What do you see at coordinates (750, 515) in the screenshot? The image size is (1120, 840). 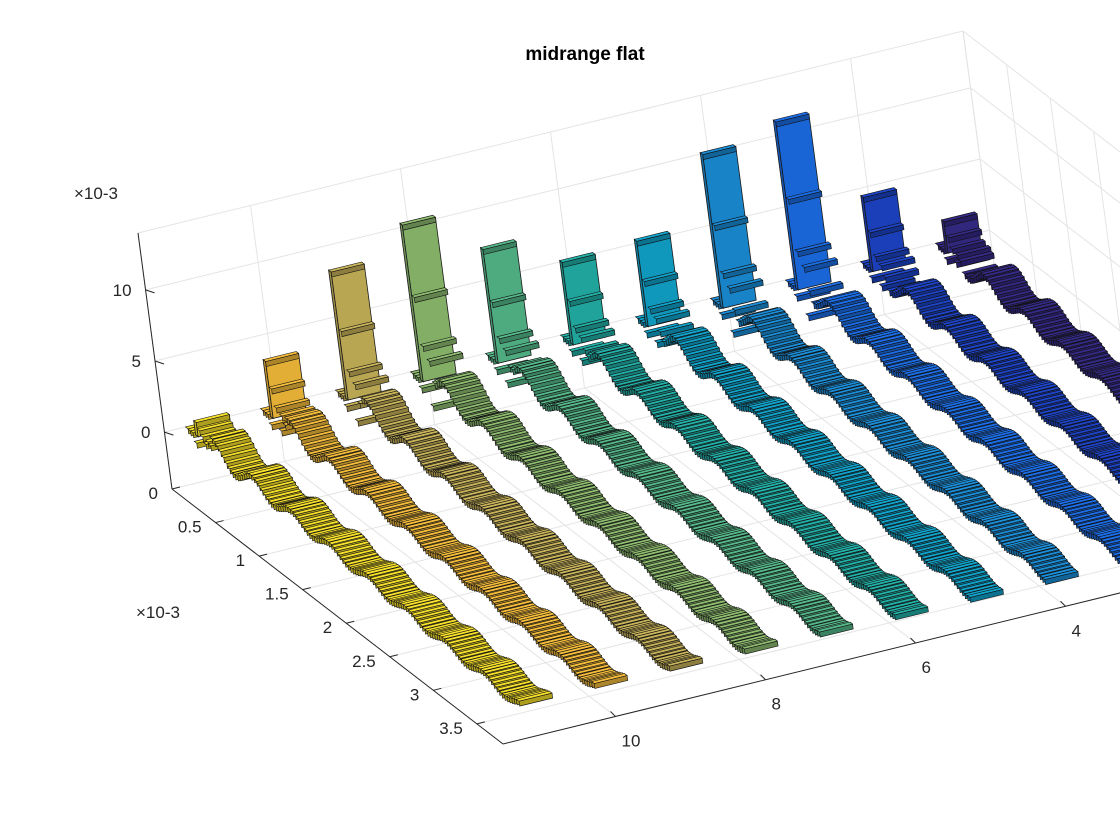 I see `grid-line` at bounding box center [750, 515].